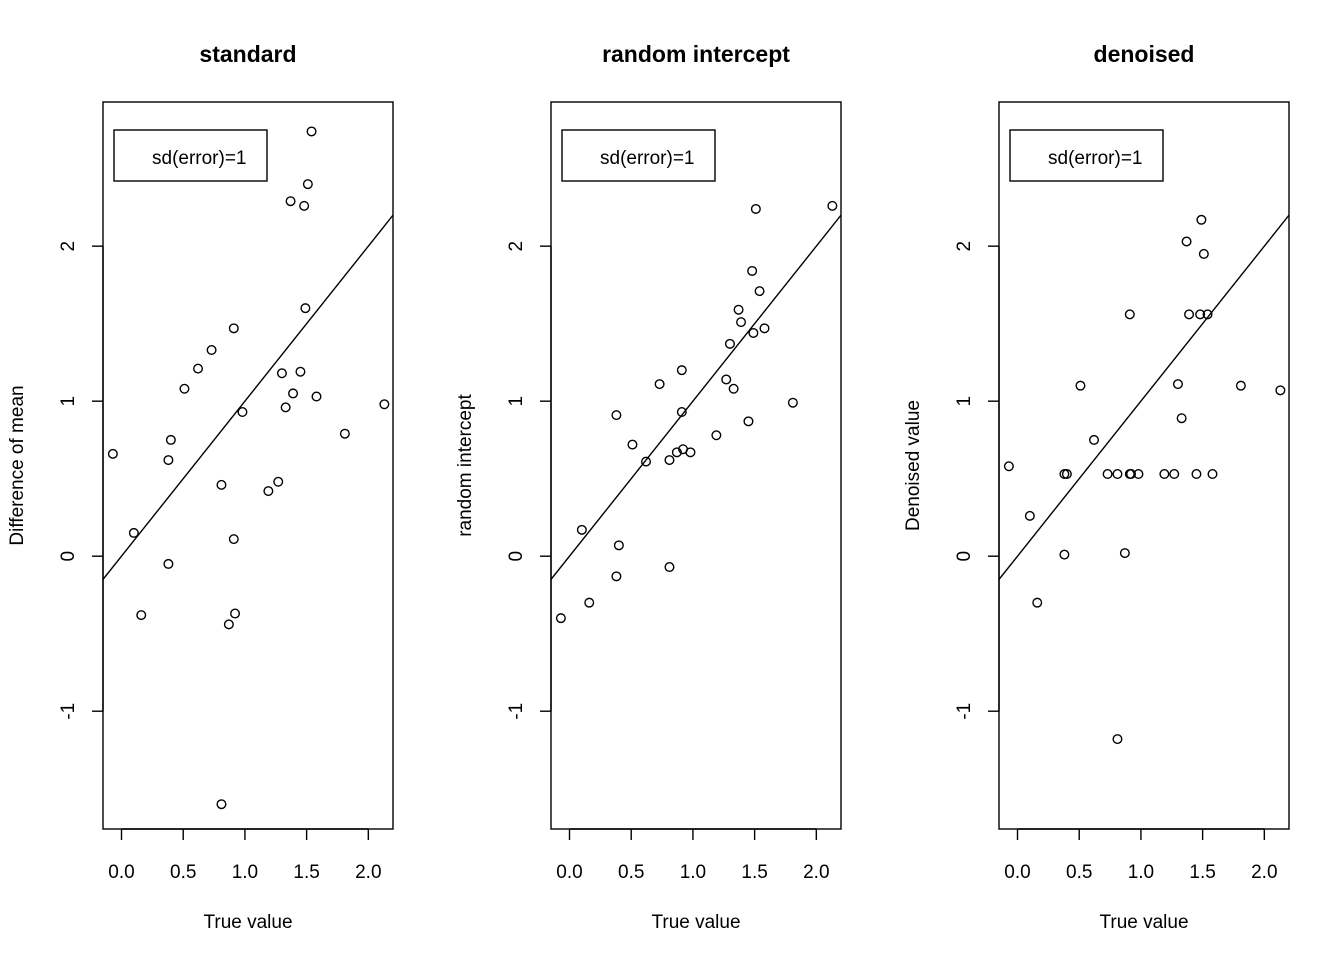  Describe the element at coordinates (247, 54) in the screenshot. I see `panel-title: standard` at that location.